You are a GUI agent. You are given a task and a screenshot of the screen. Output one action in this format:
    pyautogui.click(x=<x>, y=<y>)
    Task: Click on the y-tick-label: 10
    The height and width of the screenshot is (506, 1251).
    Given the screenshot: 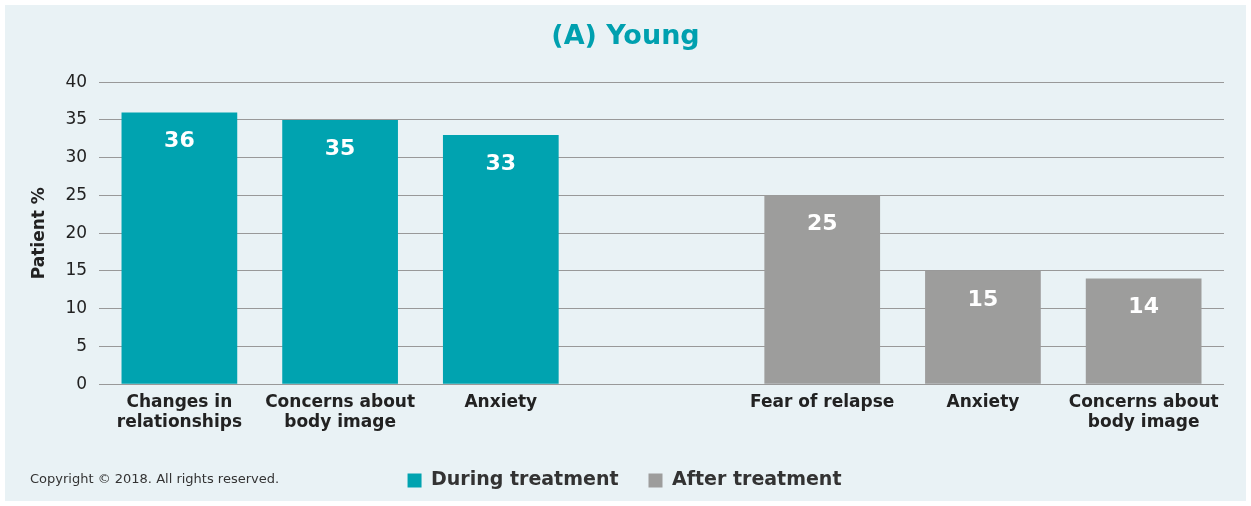 What is the action you would take?
    pyautogui.click(x=76, y=307)
    